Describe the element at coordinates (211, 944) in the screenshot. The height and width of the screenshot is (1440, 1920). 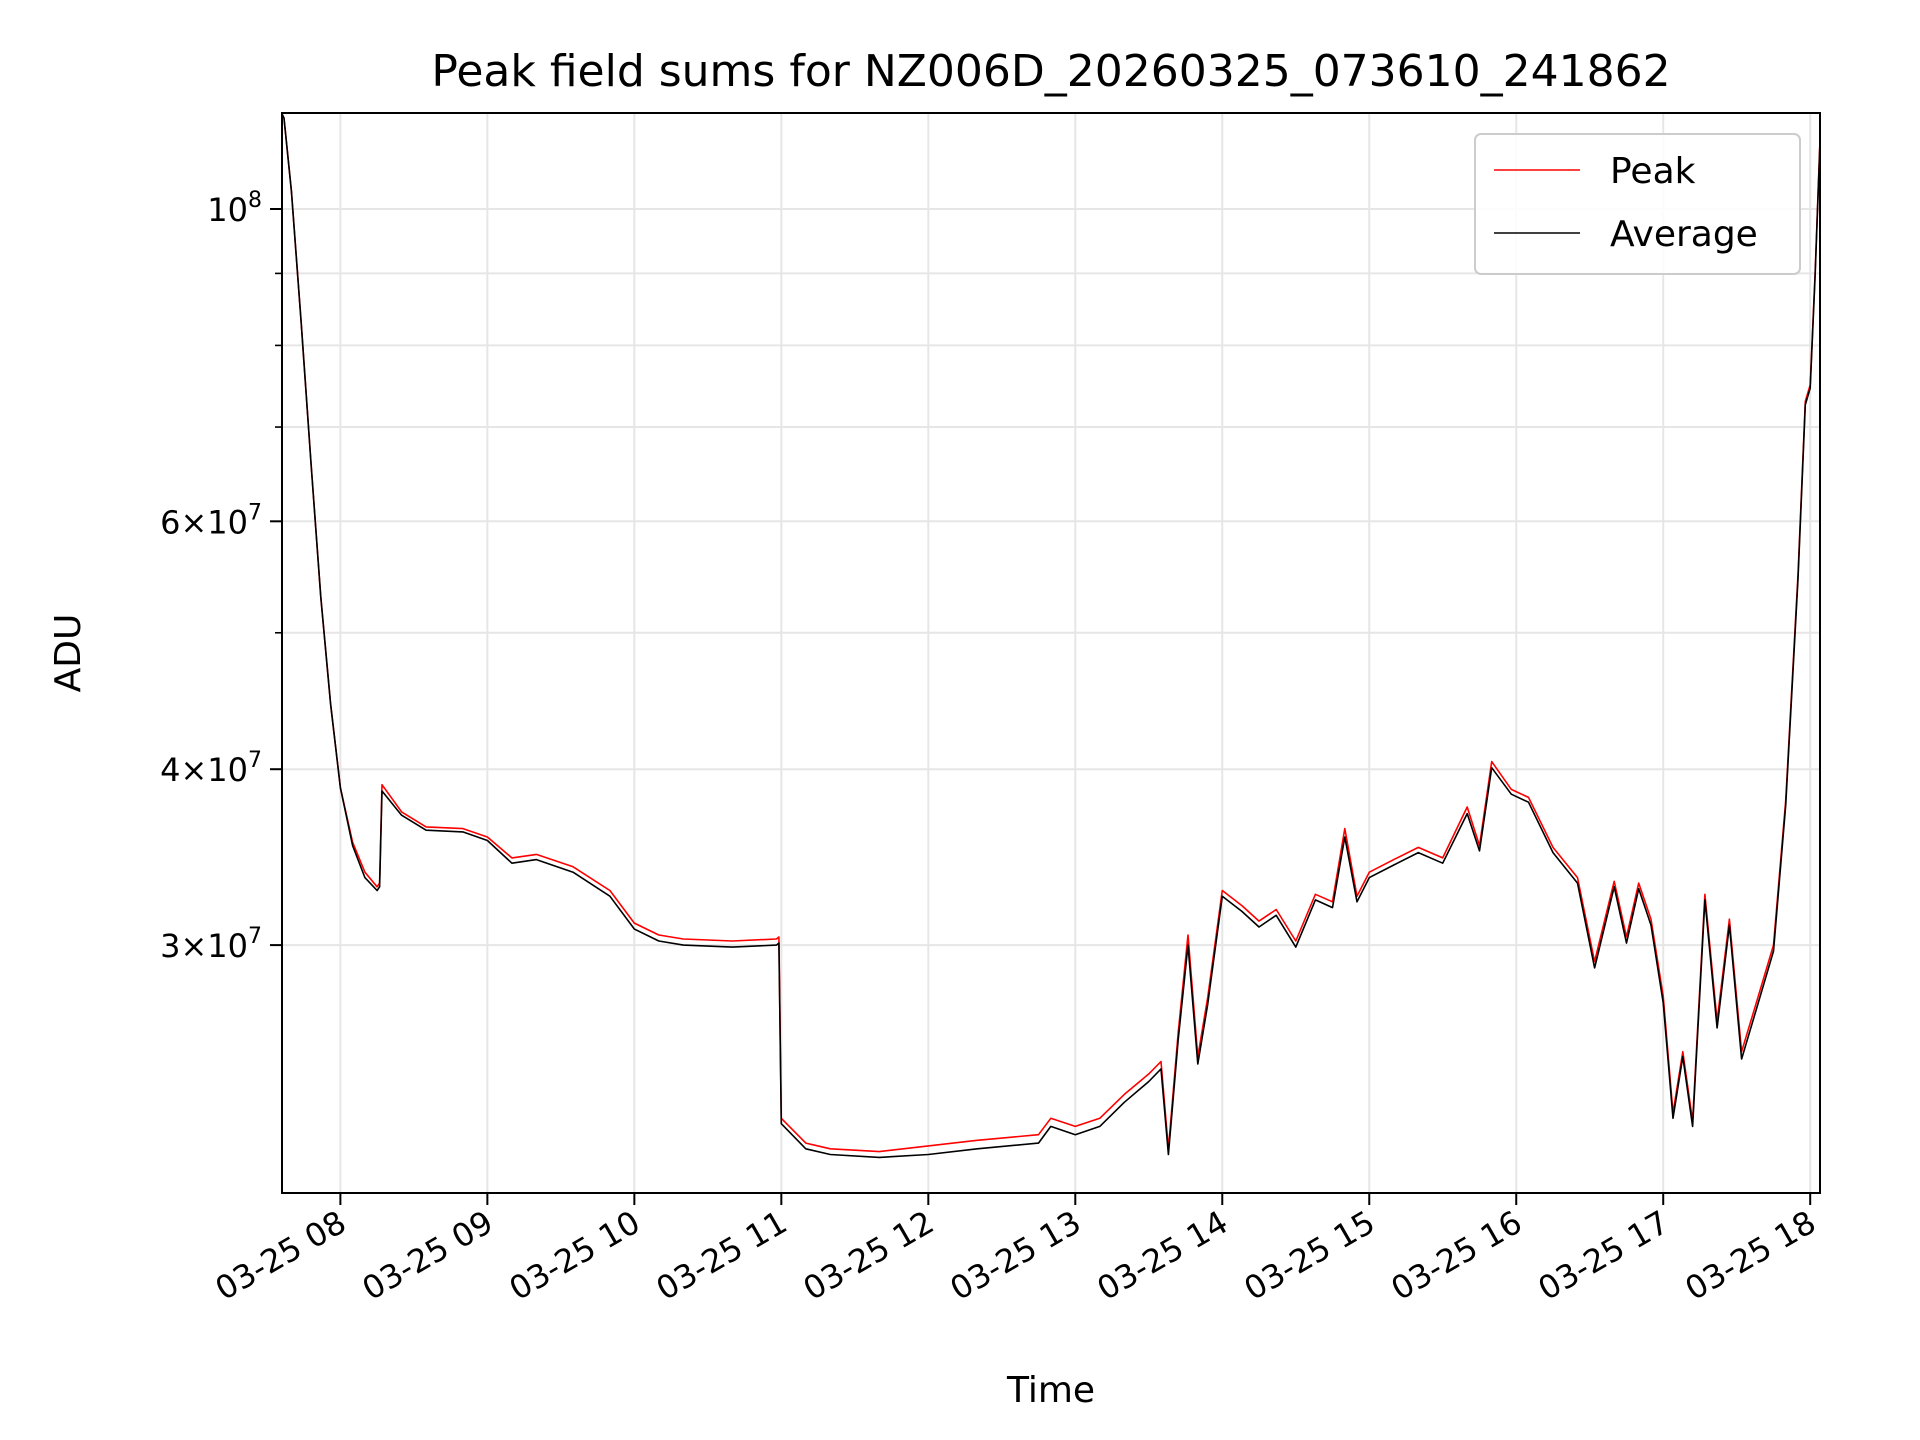
I see `y-tick-label: 3×107` at that location.